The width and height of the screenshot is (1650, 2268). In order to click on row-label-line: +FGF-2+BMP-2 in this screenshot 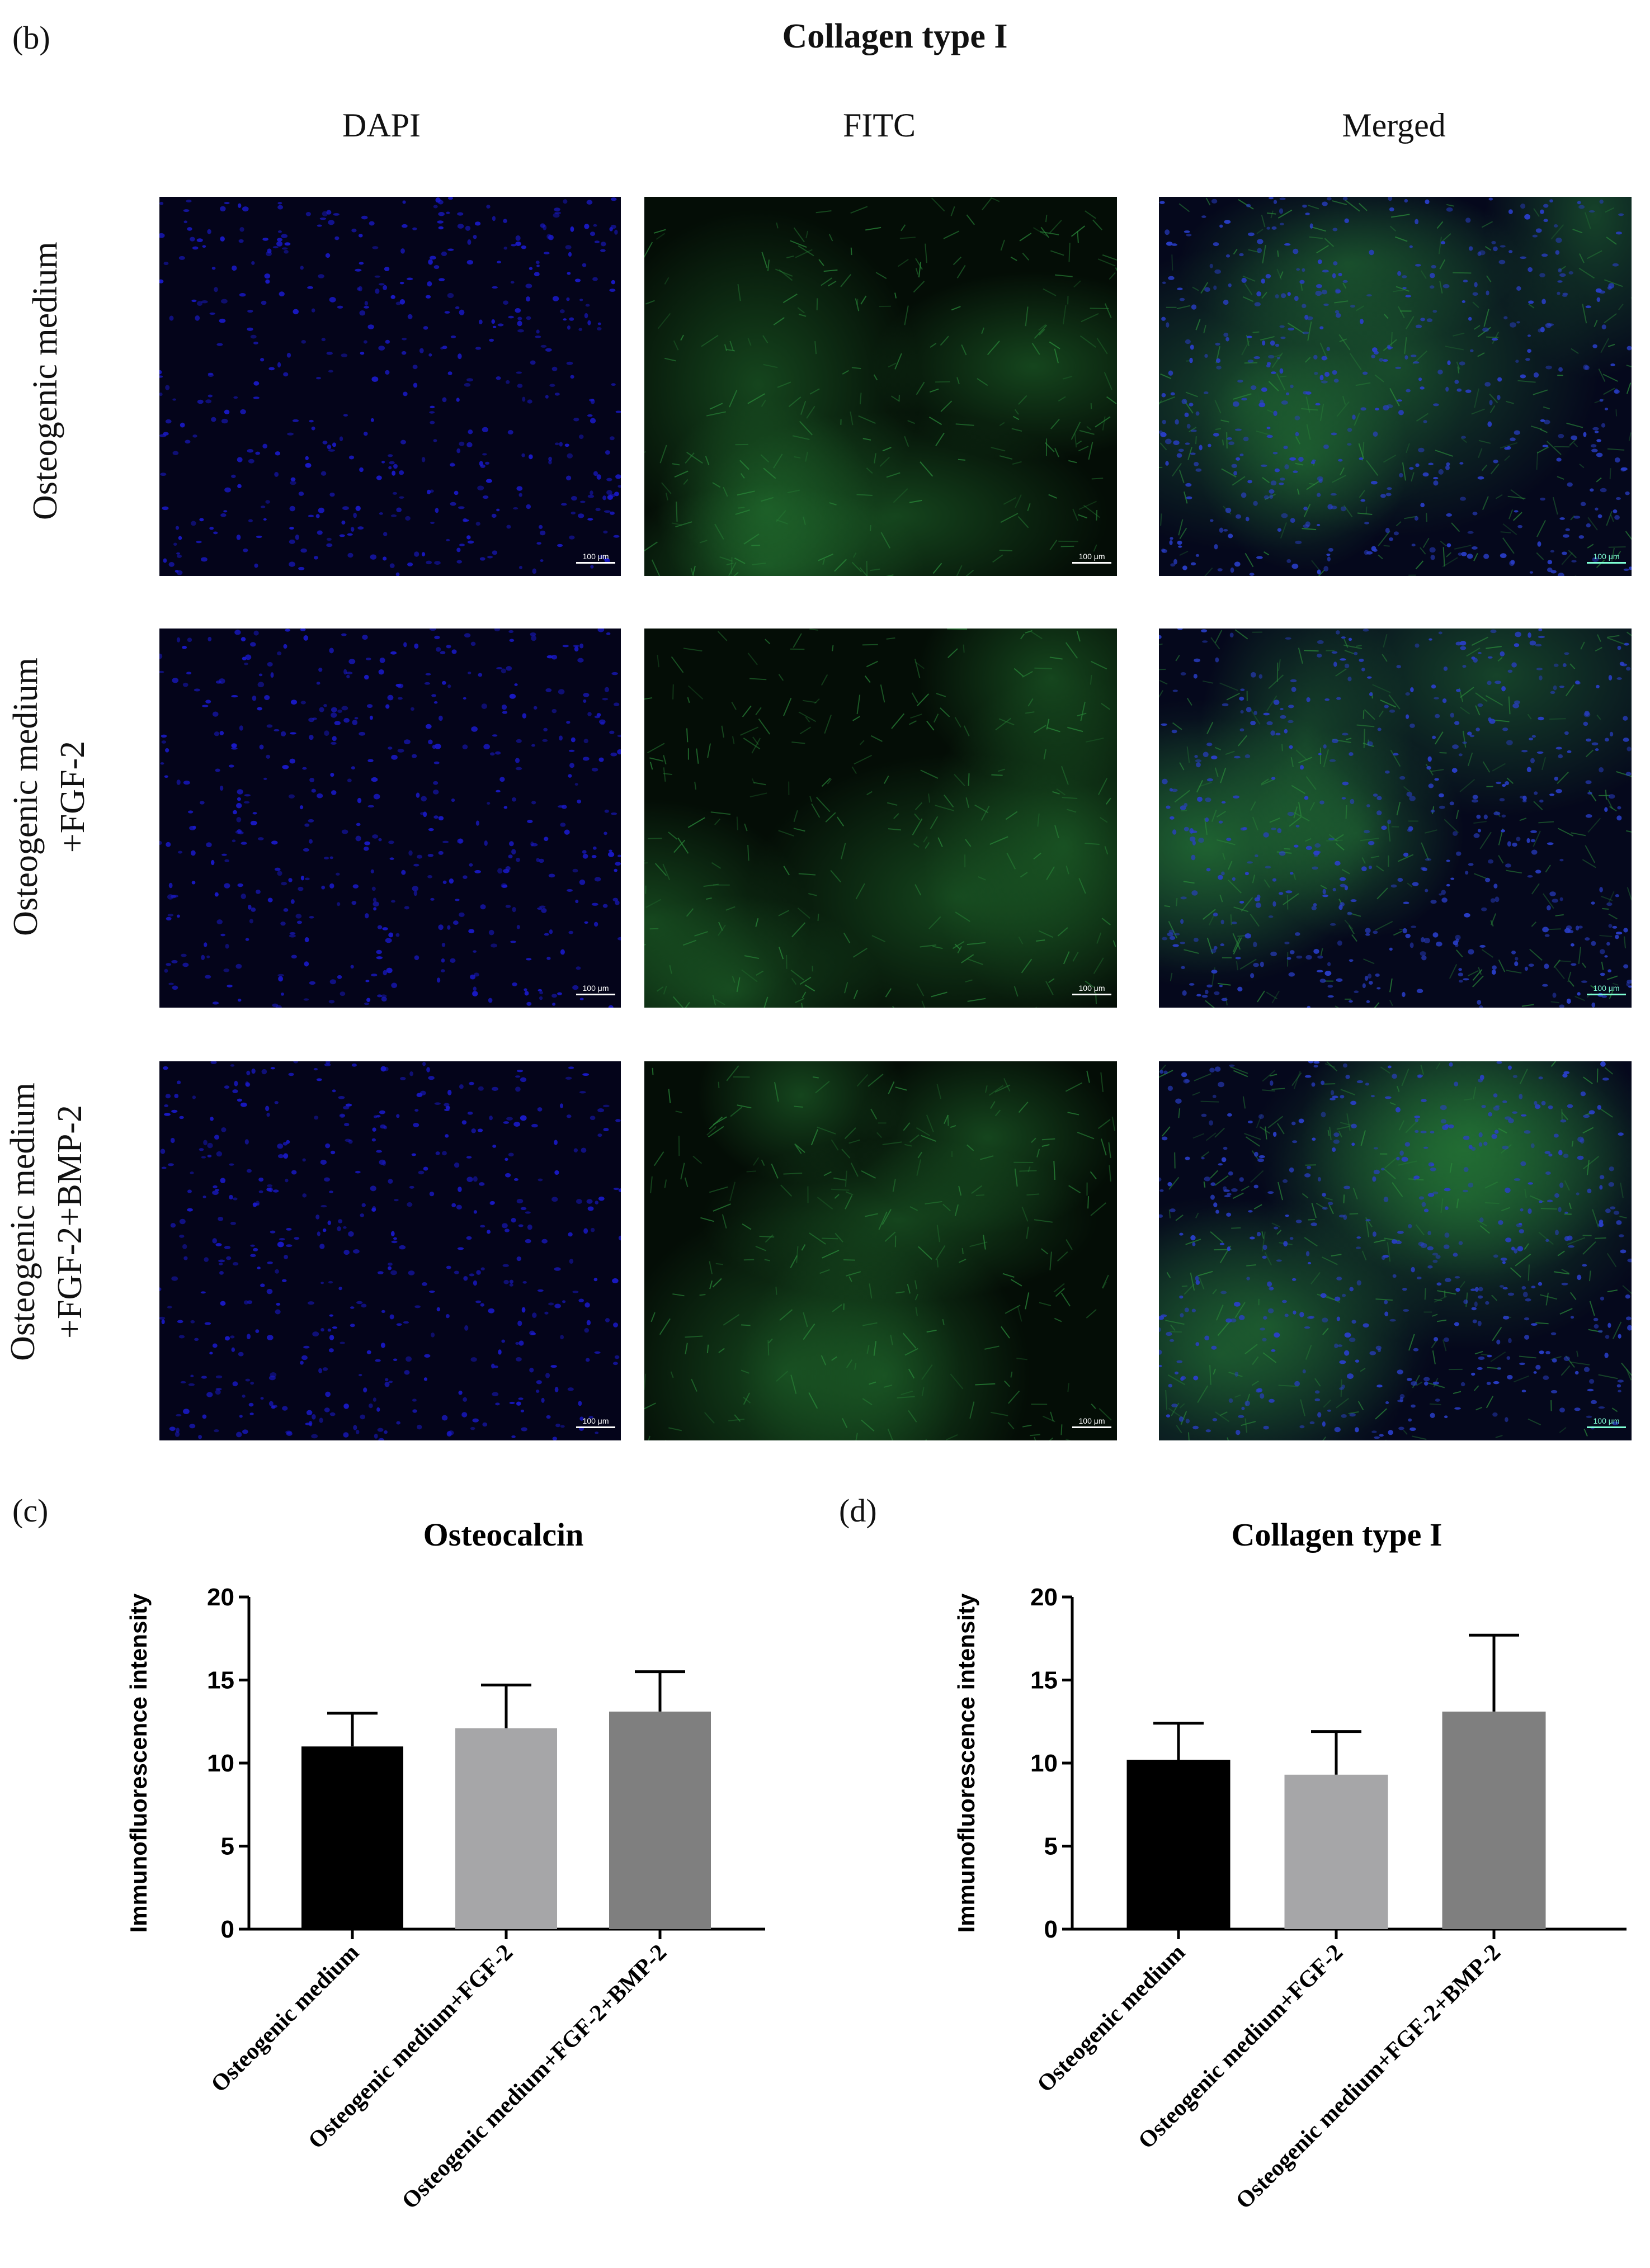, I will do `click(69, 1222)`.